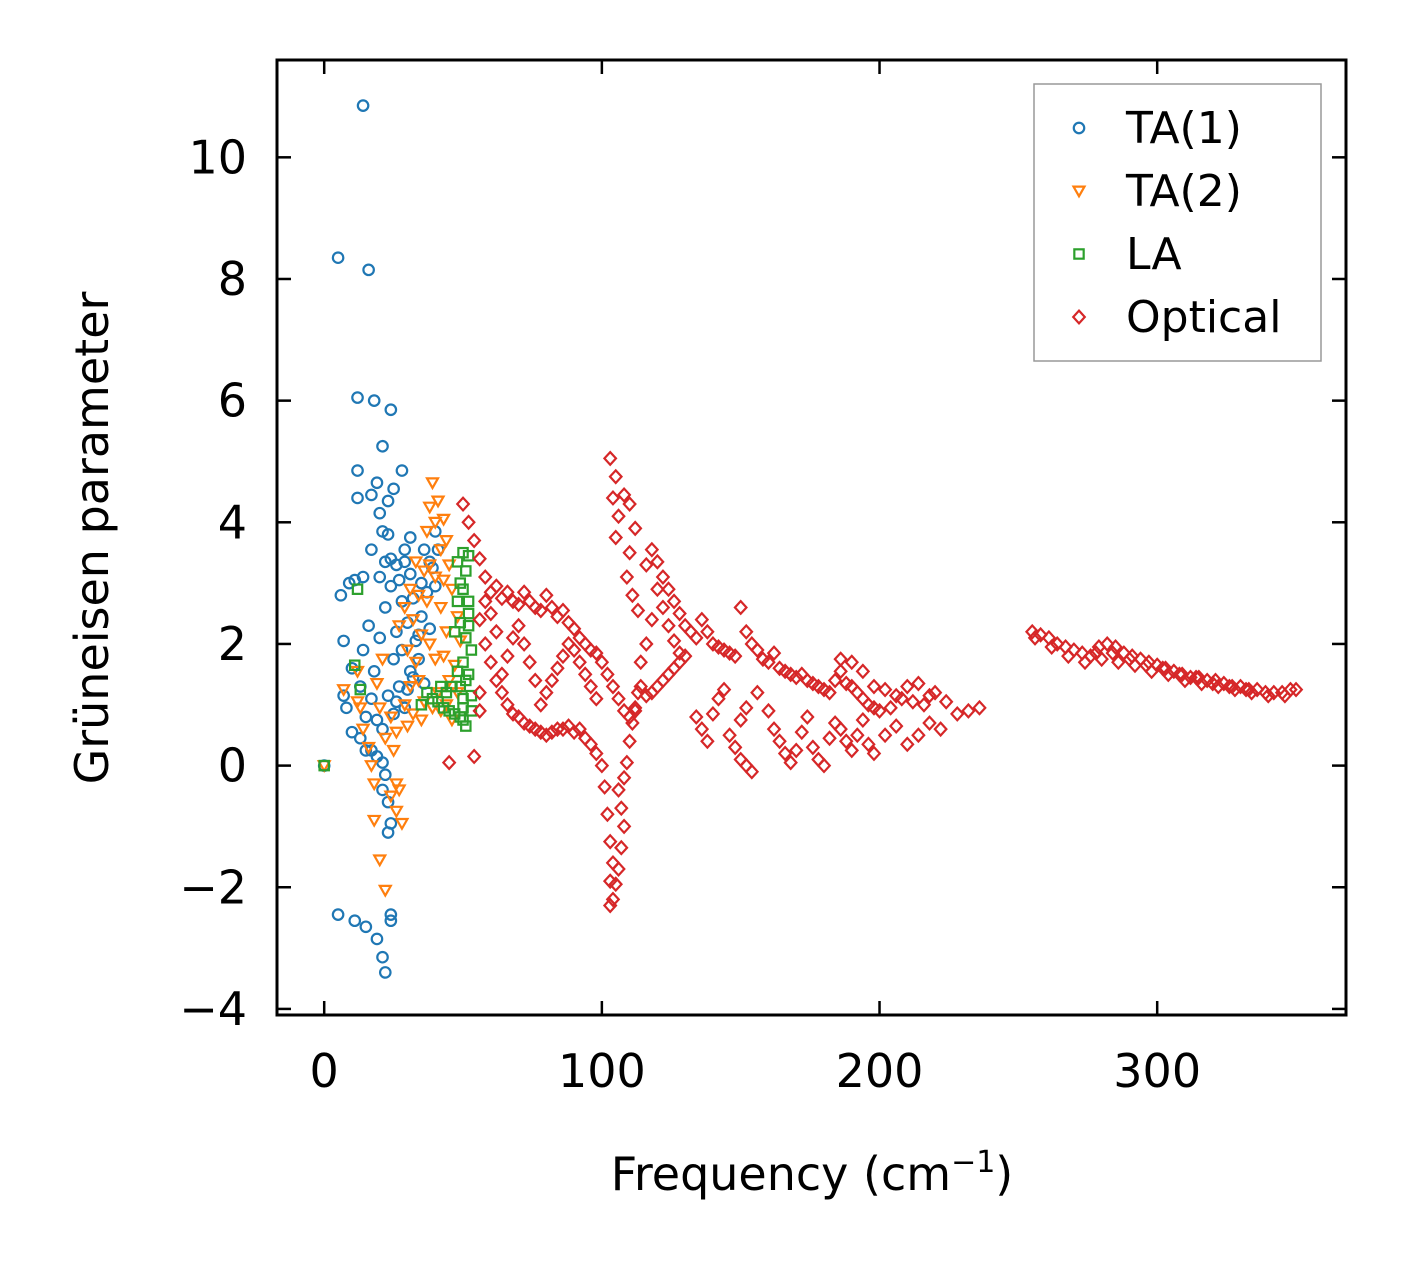 The image size is (1406, 1264). I want to click on y-tick-label: 4, so click(232, 522).